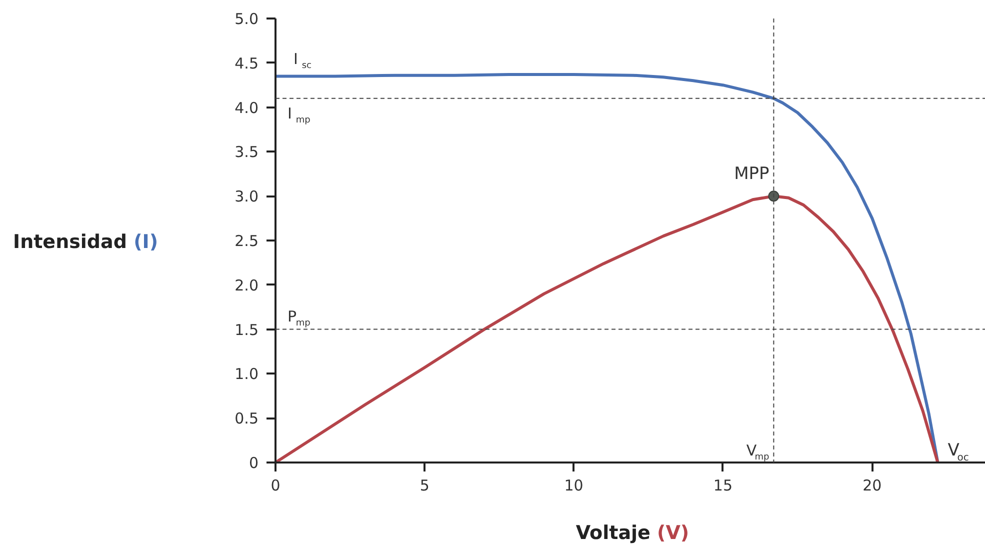 This screenshot has height=549, width=985. What do you see at coordinates (85, 242) in the screenshot?
I see `y-axis-title: Intensidad (I)` at bounding box center [85, 242].